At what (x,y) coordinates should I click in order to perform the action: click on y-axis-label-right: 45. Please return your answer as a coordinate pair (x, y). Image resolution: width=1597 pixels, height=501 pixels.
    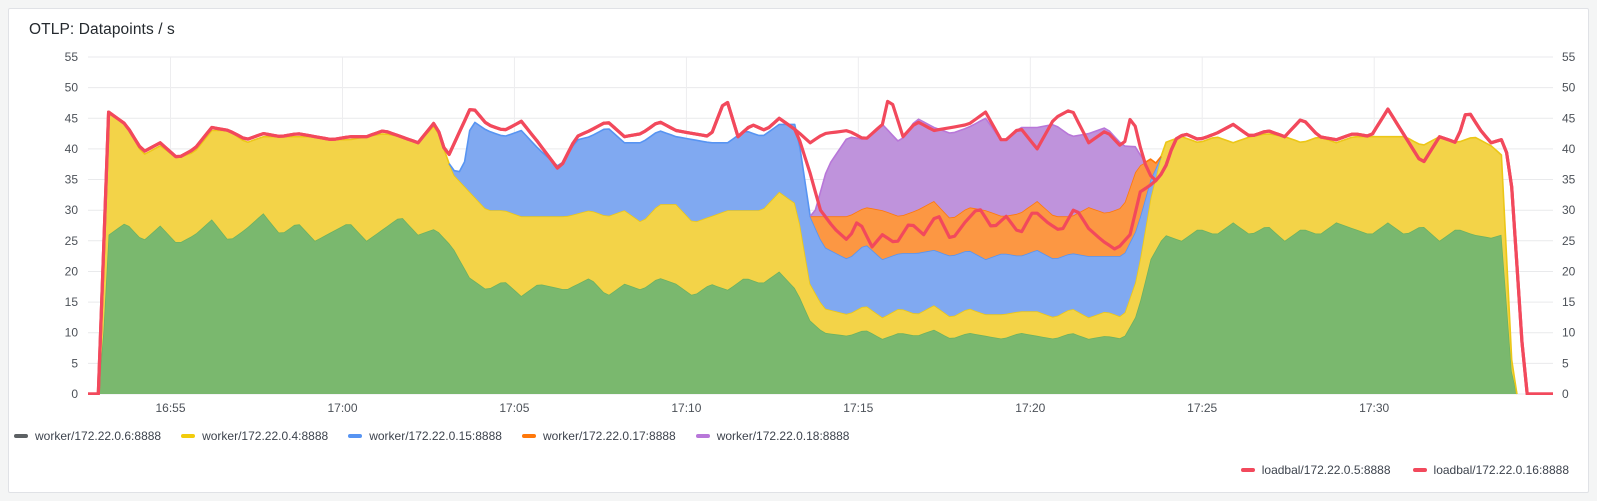
    Looking at the image, I should click on (1569, 118).